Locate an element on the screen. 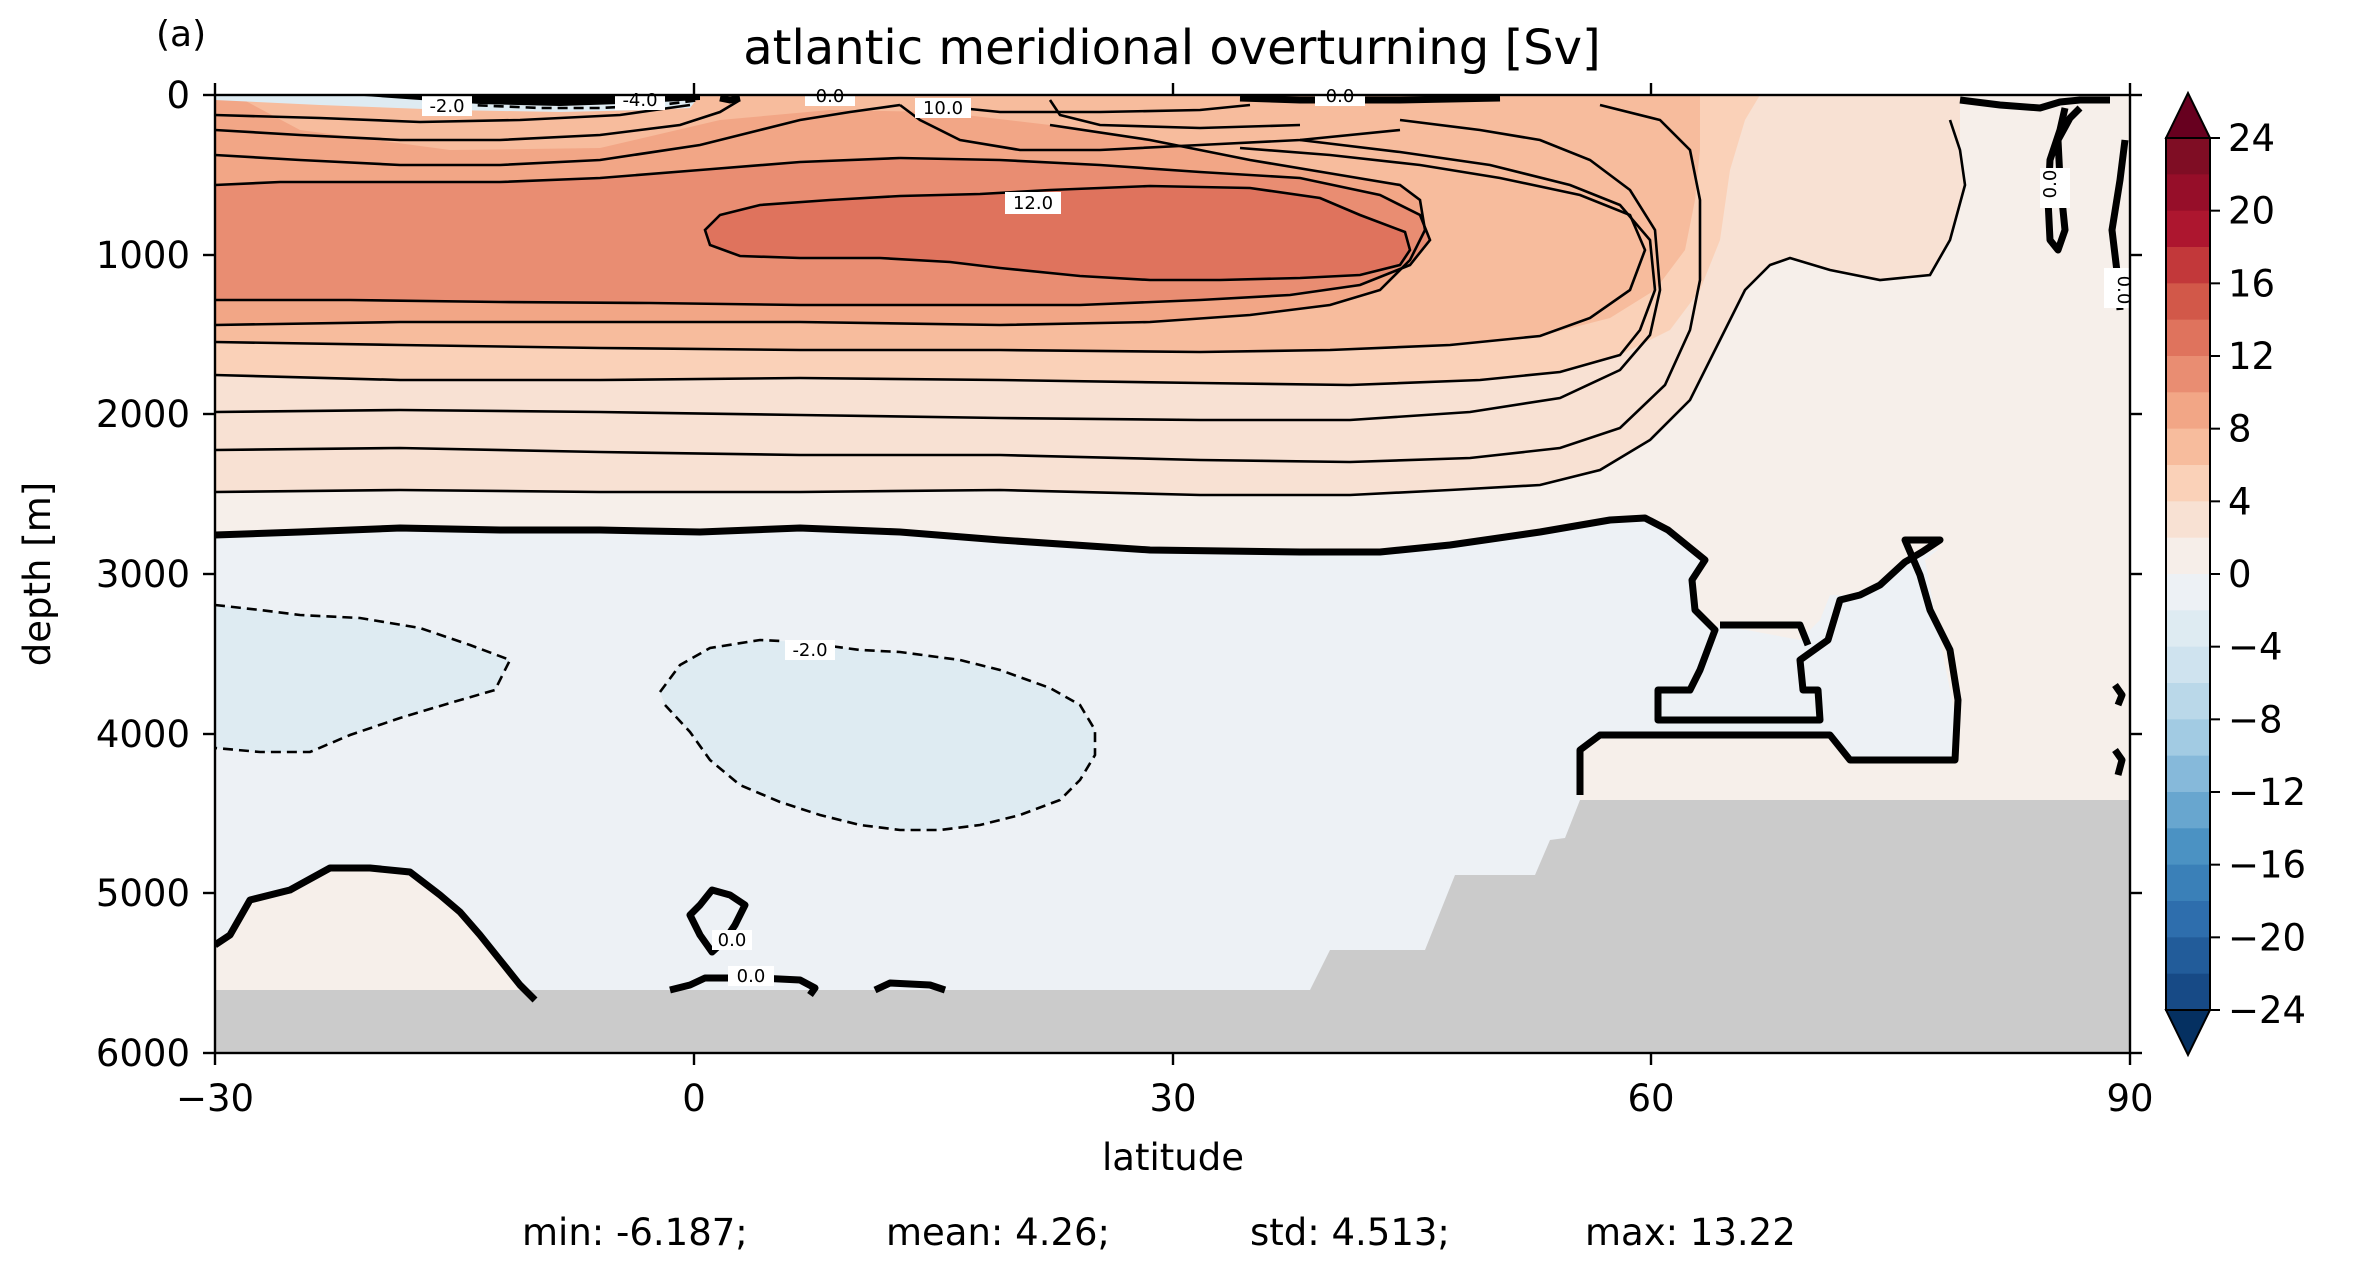 Image resolution: width=2362 pixels, height=1263 pixels. svg-text: 12.0 is located at coordinates (1033, 203).